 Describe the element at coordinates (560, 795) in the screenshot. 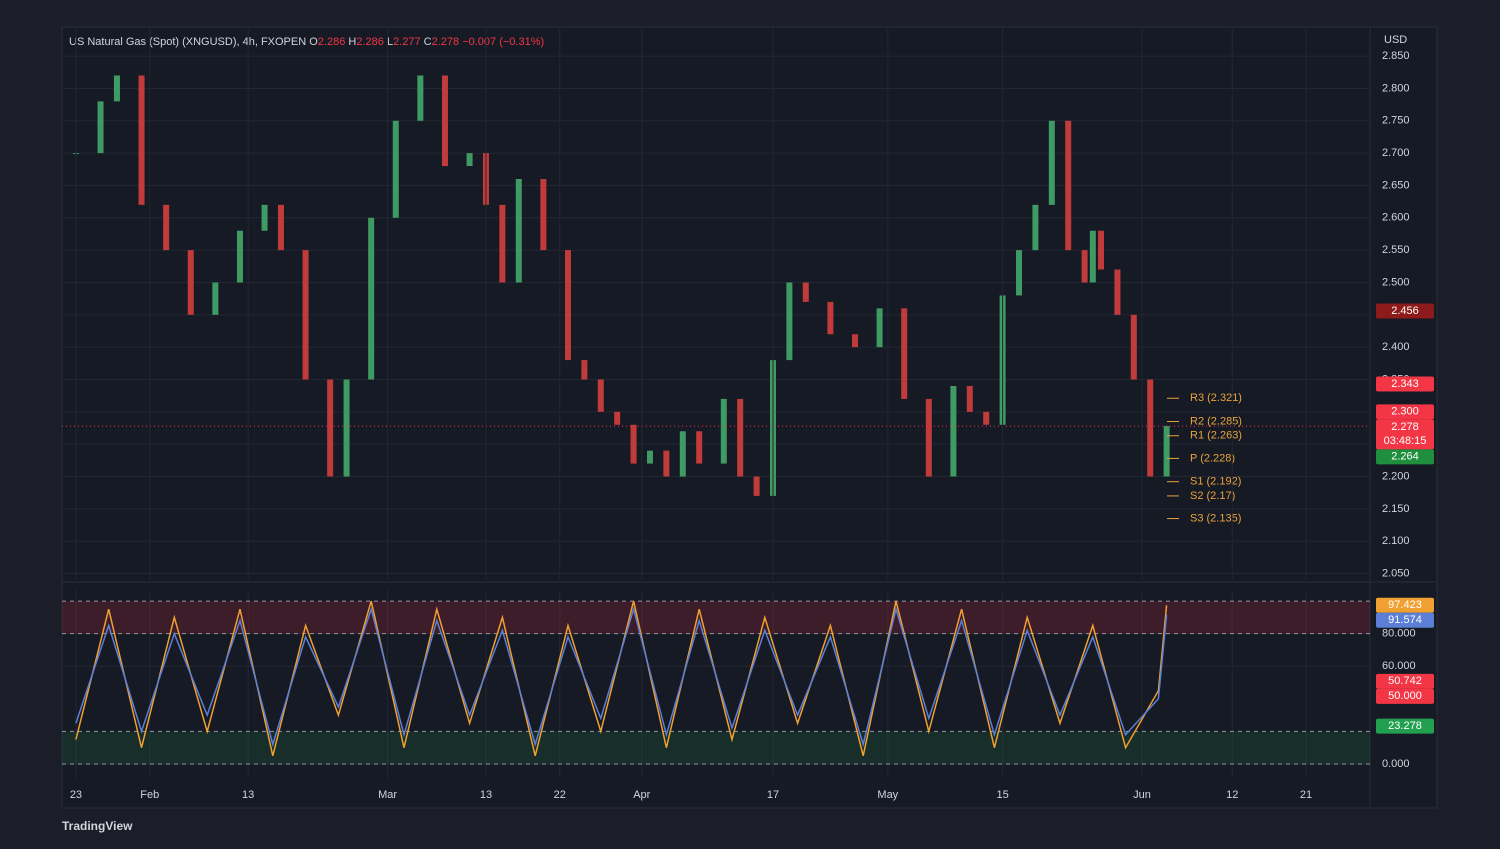

I see `x-tick-label: 22` at that location.